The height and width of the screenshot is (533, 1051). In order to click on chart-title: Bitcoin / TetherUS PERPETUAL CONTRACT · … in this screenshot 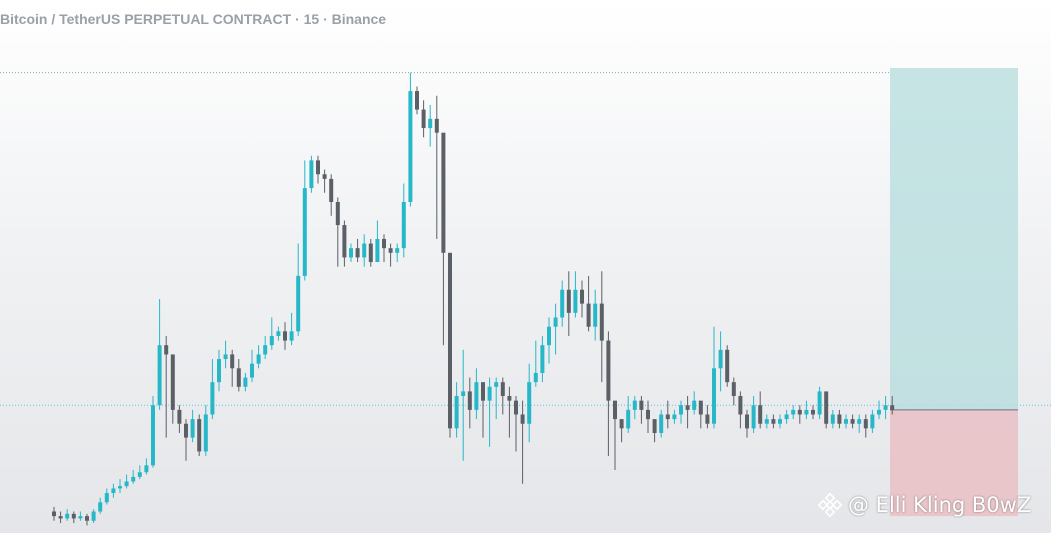, I will do `click(193, 19)`.